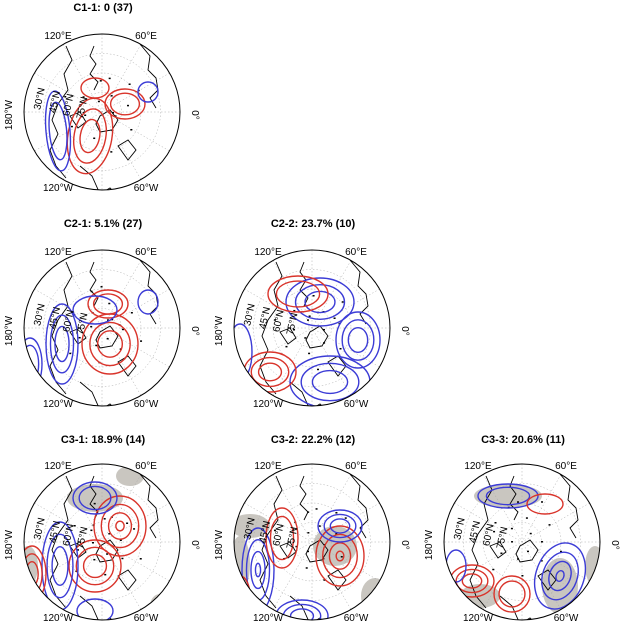 This screenshot has width=626, height=640. I want to click on panel-title-c3-2: C3-2: 22.2% (12), so click(313, 440).